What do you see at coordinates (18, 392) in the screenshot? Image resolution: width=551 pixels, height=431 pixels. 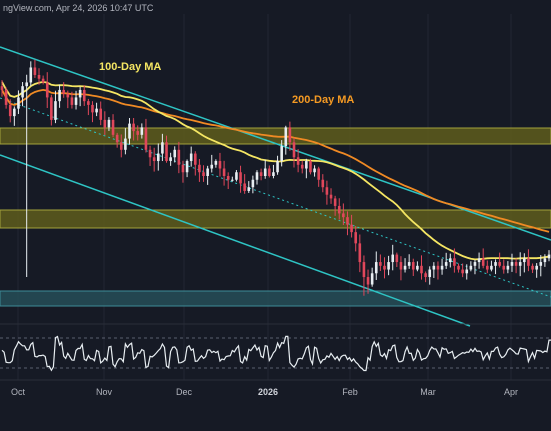 I see `x-tick-label: Oct` at bounding box center [18, 392].